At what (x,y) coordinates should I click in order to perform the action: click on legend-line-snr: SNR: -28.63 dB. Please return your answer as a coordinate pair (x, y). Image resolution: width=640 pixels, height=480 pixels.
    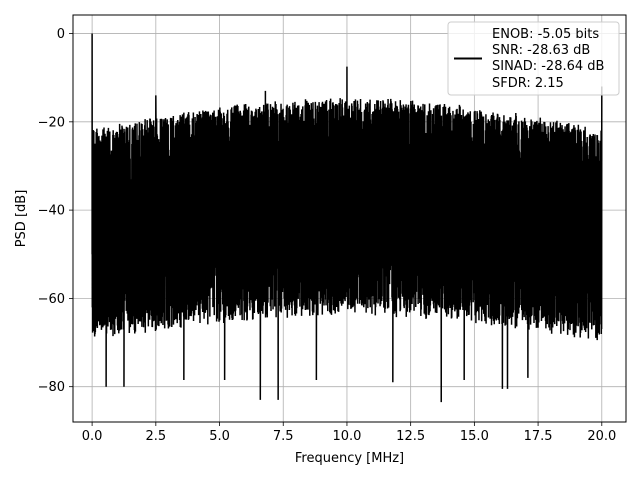
    Looking at the image, I should click on (541, 50).